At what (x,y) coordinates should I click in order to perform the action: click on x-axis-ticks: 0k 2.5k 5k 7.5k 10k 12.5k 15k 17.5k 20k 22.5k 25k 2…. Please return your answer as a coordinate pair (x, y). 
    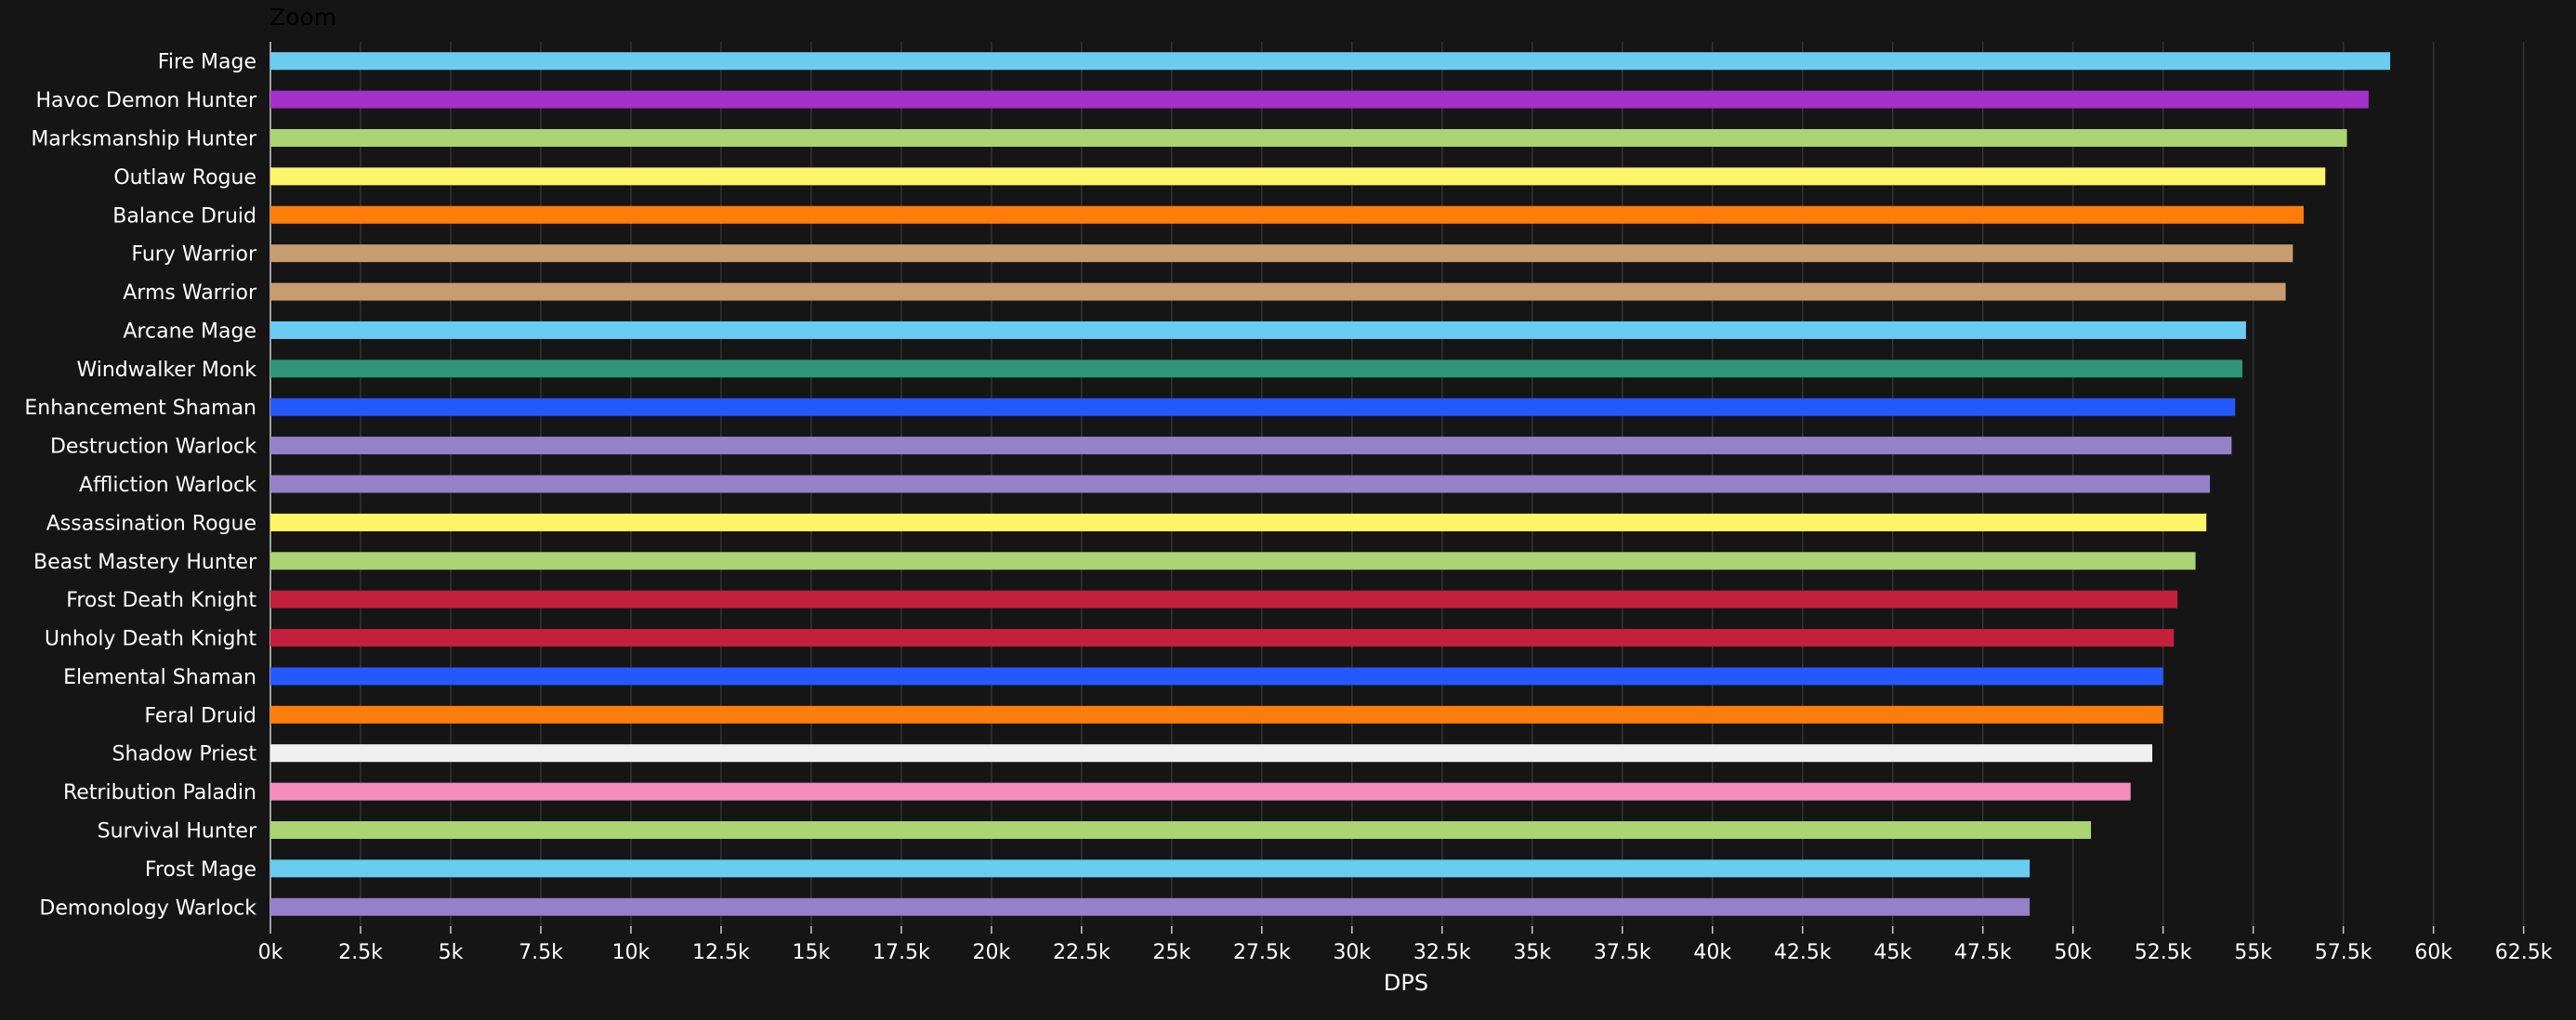
    Looking at the image, I should click on (1405, 945).